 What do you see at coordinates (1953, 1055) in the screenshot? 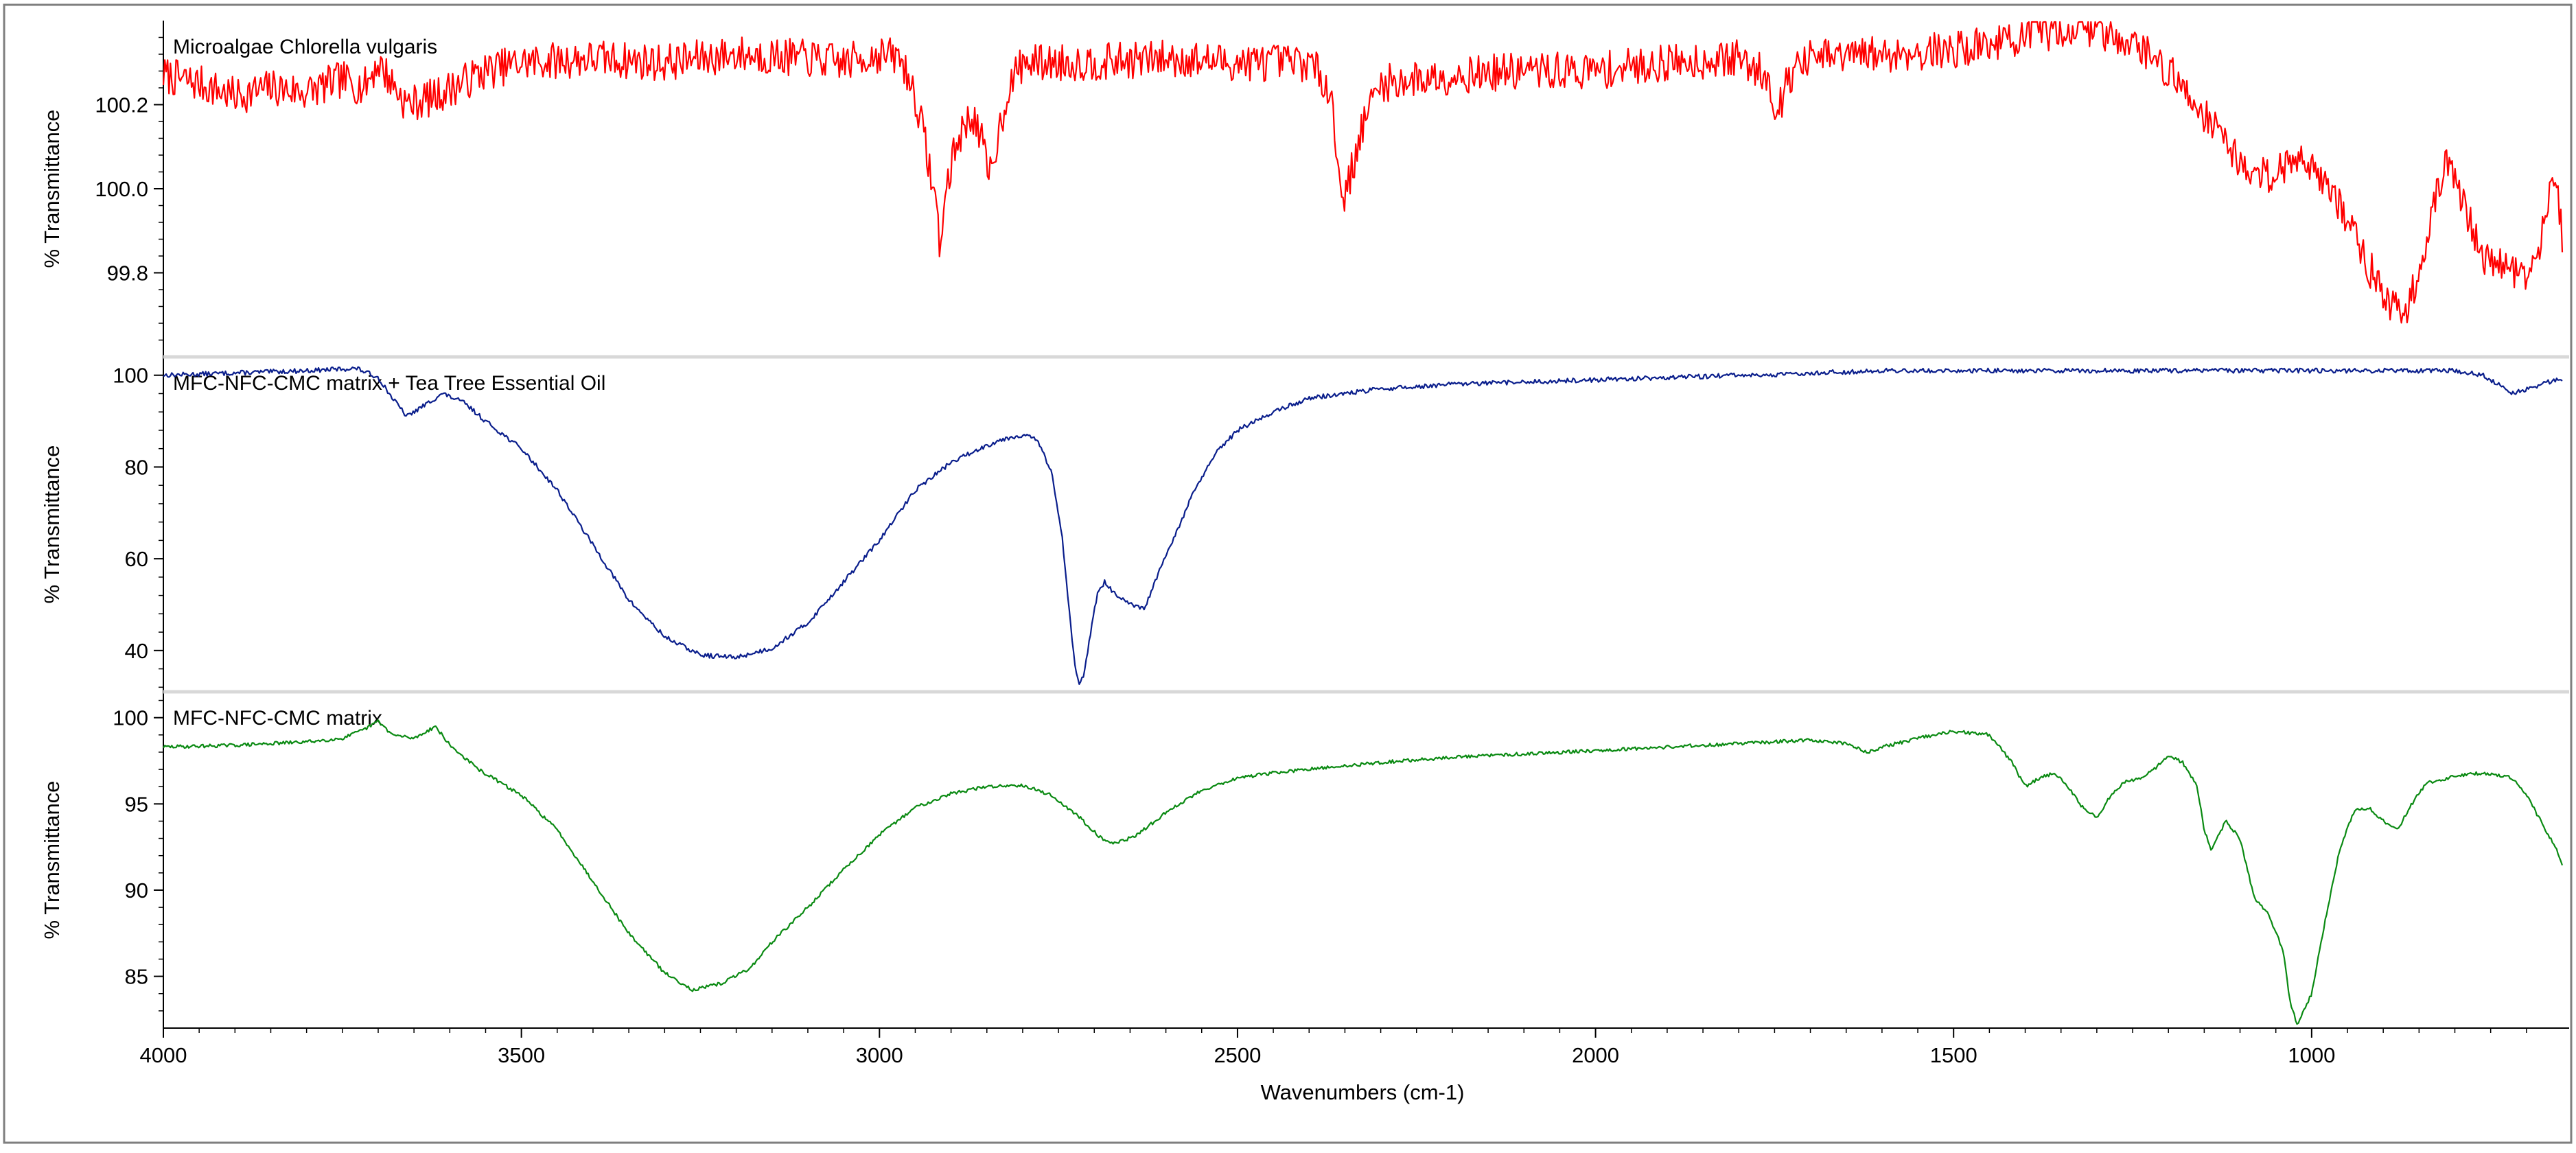
I see `x-tick-label: 1500` at bounding box center [1953, 1055].